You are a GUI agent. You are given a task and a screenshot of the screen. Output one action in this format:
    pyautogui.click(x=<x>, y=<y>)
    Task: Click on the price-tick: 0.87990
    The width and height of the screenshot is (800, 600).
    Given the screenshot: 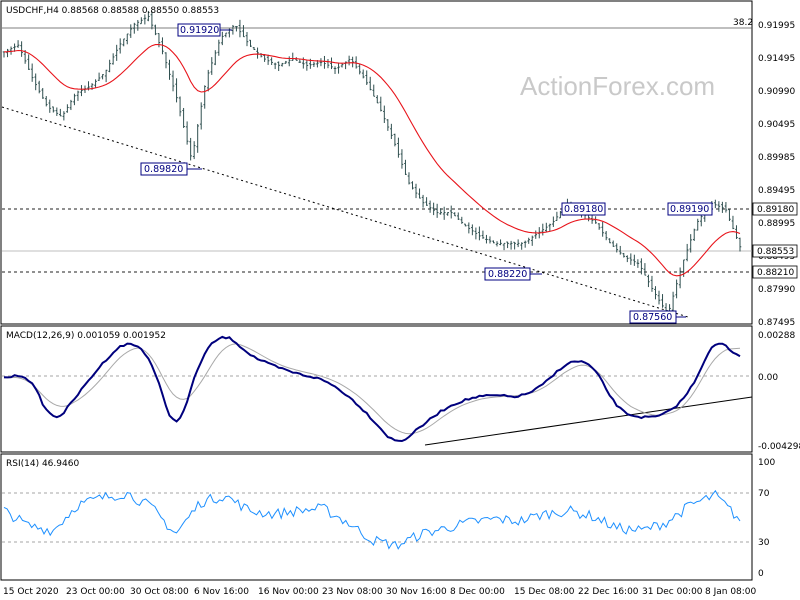 What is the action you would take?
    pyautogui.click(x=776, y=290)
    